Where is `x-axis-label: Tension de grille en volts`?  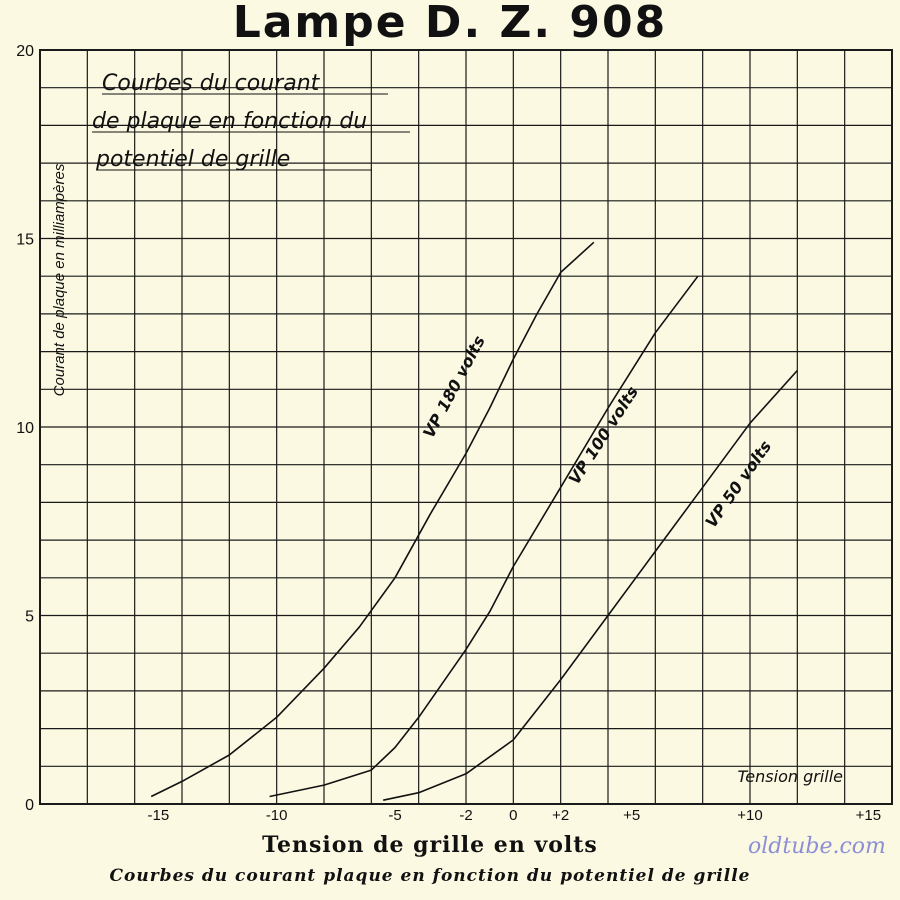
x-axis-label: Tension de grille en volts is located at coordinates (430, 845).